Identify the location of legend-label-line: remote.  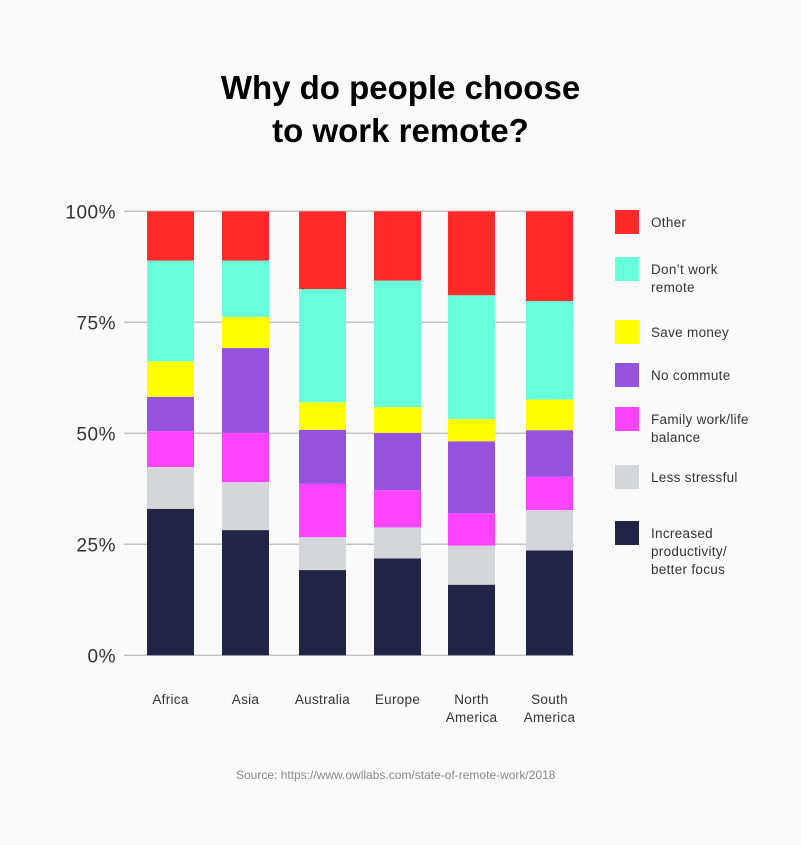
(673, 287).